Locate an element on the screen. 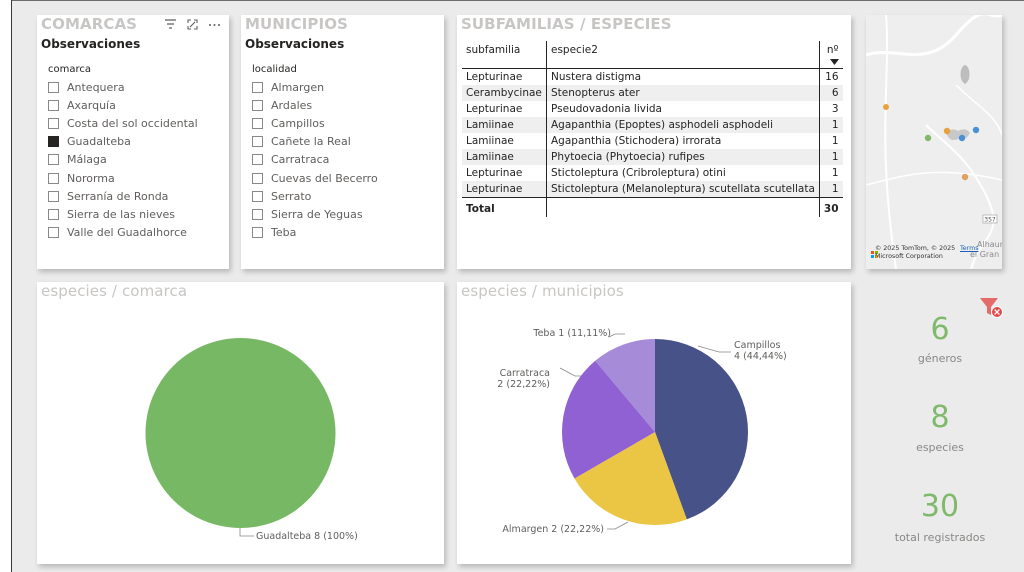  column-header-especie: especie2 is located at coordinates (683, 55).